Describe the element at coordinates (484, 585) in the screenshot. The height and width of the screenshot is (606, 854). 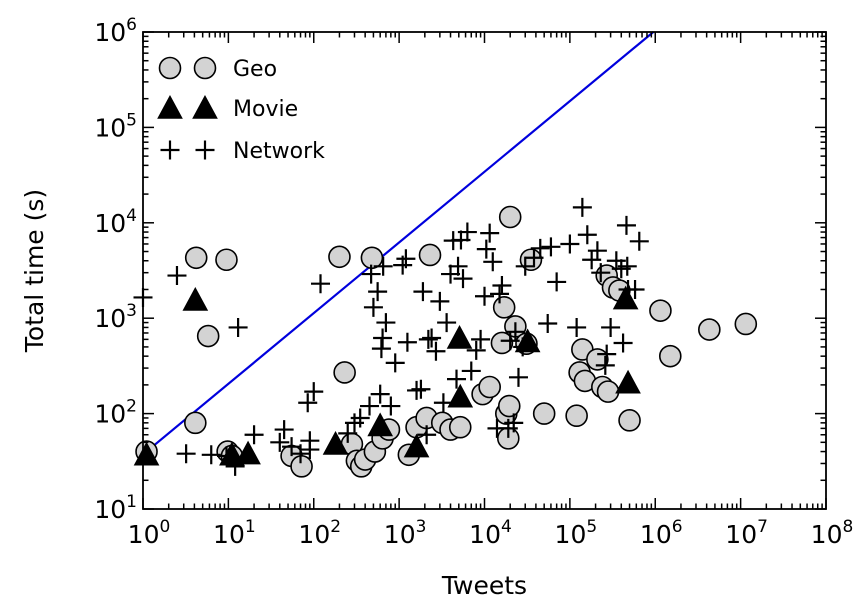
I see `x-axis-label: Tweets` at that location.